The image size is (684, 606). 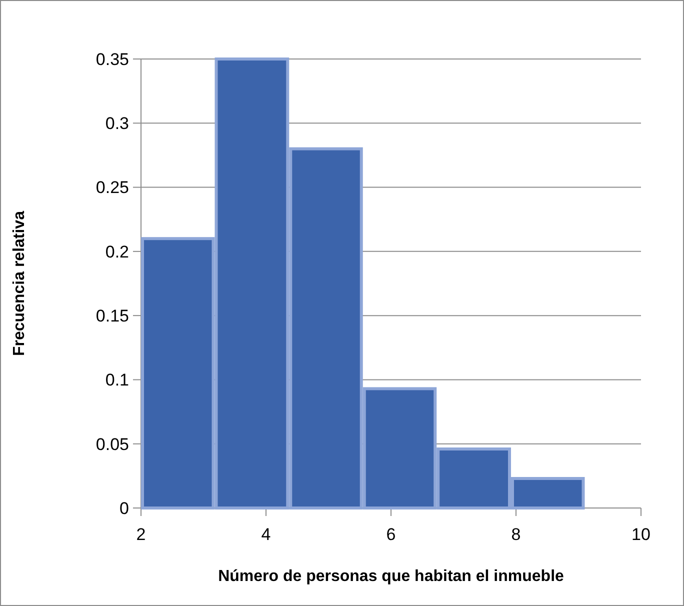 What do you see at coordinates (391, 576) in the screenshot?
I see `x-axis-title: Número de personas que habitan el inmueble` at bounding box center [391, 576].